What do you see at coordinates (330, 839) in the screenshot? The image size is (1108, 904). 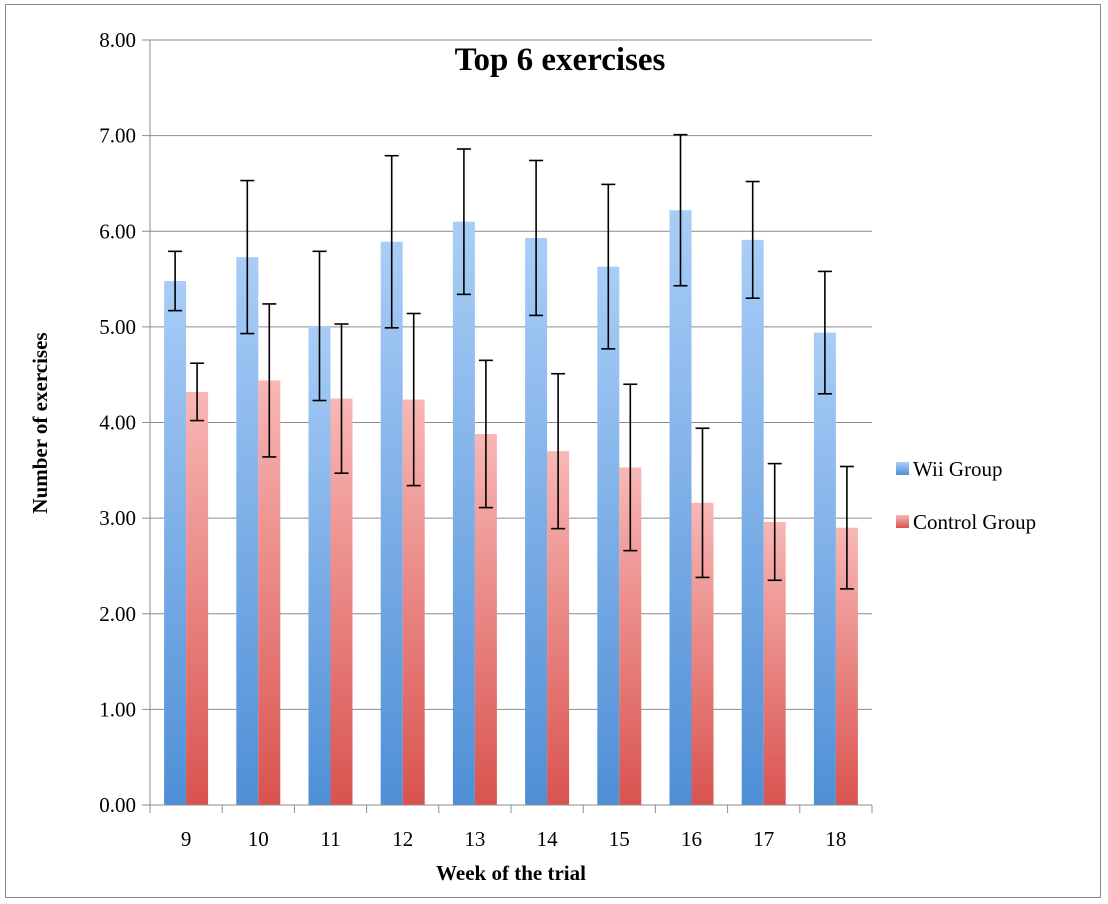 I see `x-tick-label: 11` at bounding box center [330, 839].